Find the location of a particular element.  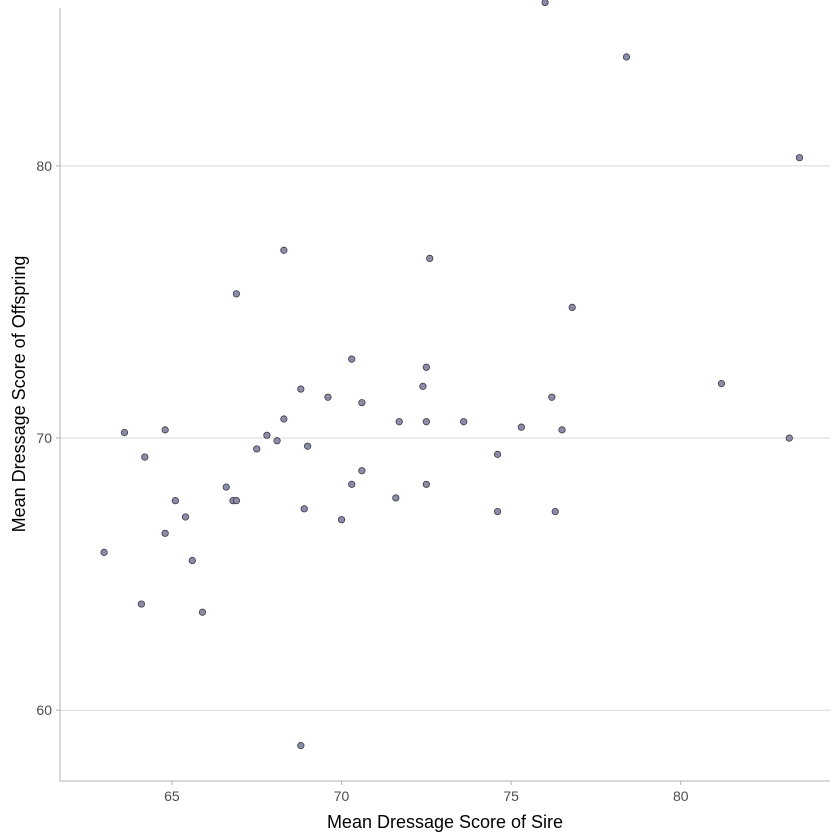

y-axis-title: Mean Dressage Score of Offspring is located at coordinates (19, 394).